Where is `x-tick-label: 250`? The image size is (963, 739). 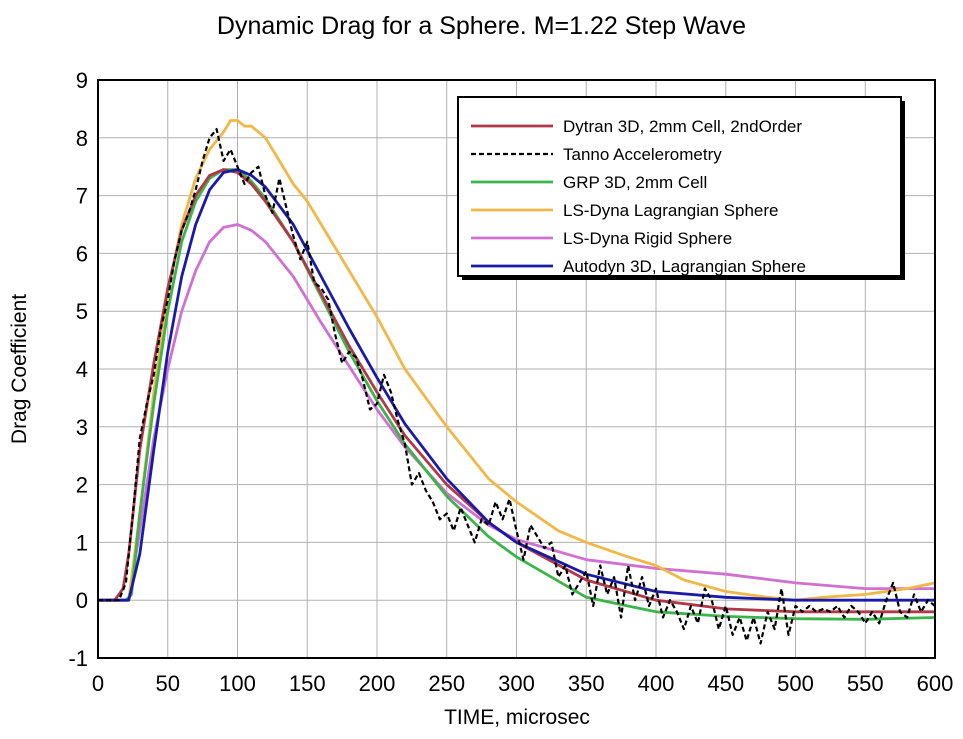 x-tick-label: 250 is located at coordinates (446, 683).